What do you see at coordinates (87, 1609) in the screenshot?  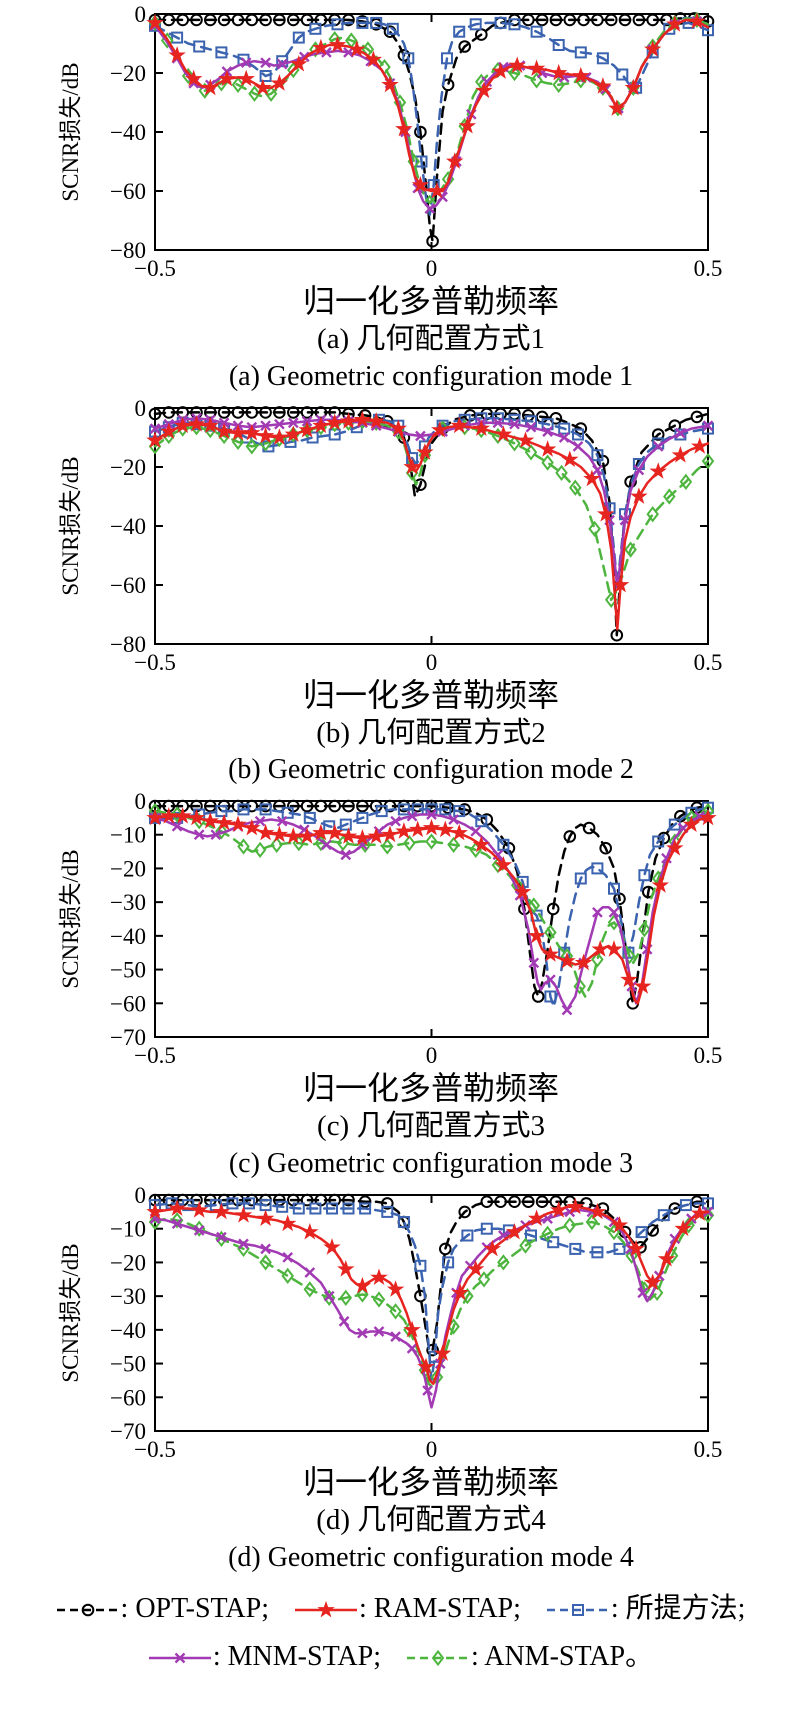 I see `opt-stap-line-sample-icon` at bounding box center [87, 1609].